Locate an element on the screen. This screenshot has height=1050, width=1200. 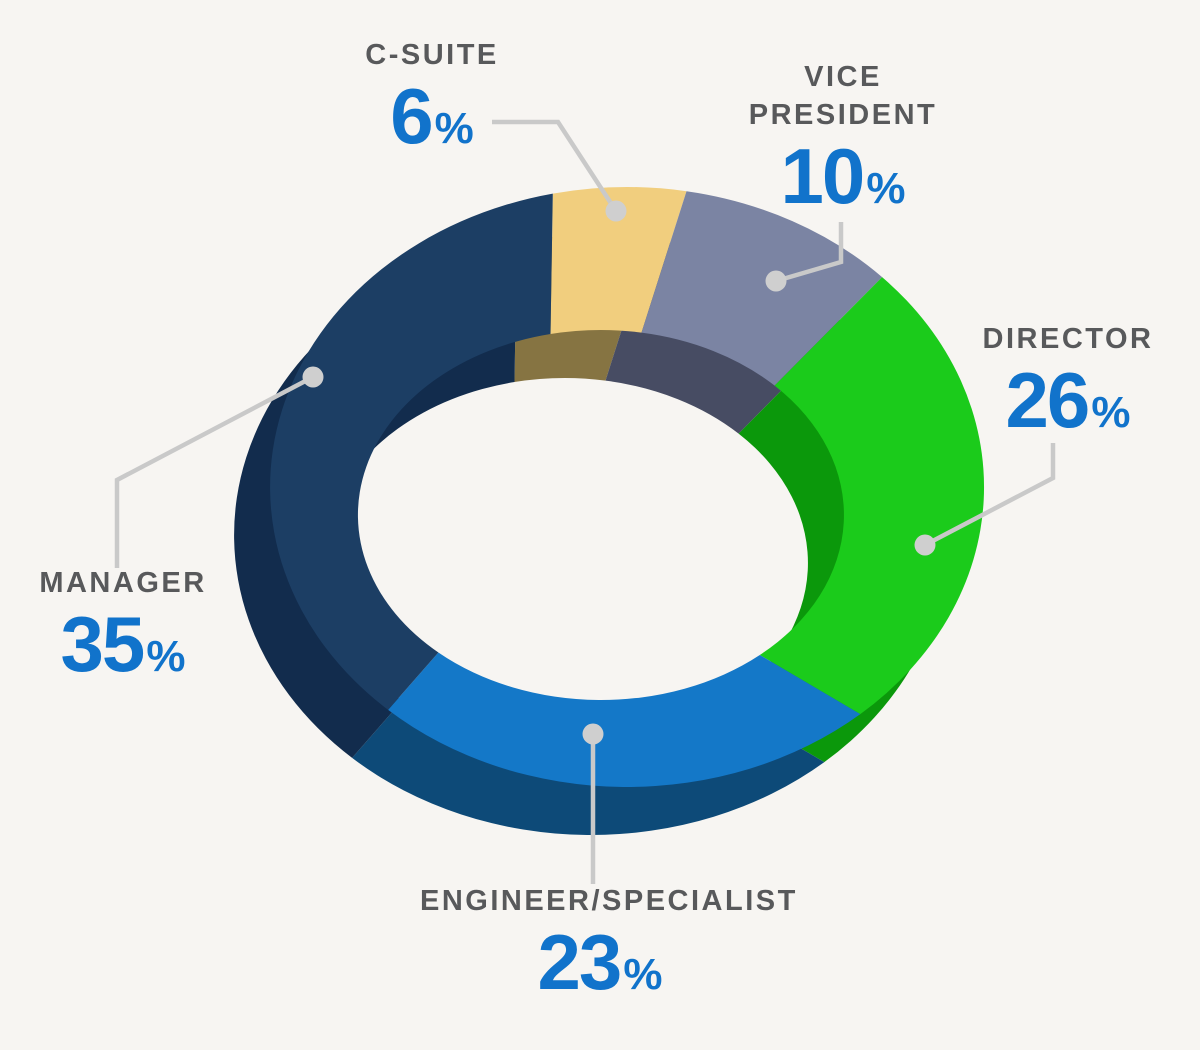
leader-dot-director is located at coordinates (925, 545).